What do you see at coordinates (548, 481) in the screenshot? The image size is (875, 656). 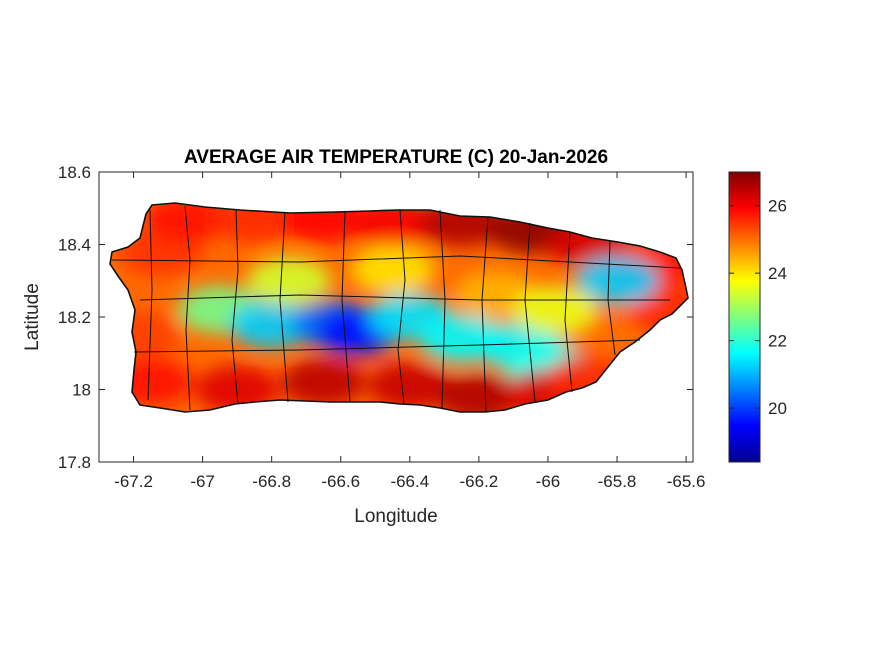 I see `x-tick-label: -66` at bounding box center [548, 481].